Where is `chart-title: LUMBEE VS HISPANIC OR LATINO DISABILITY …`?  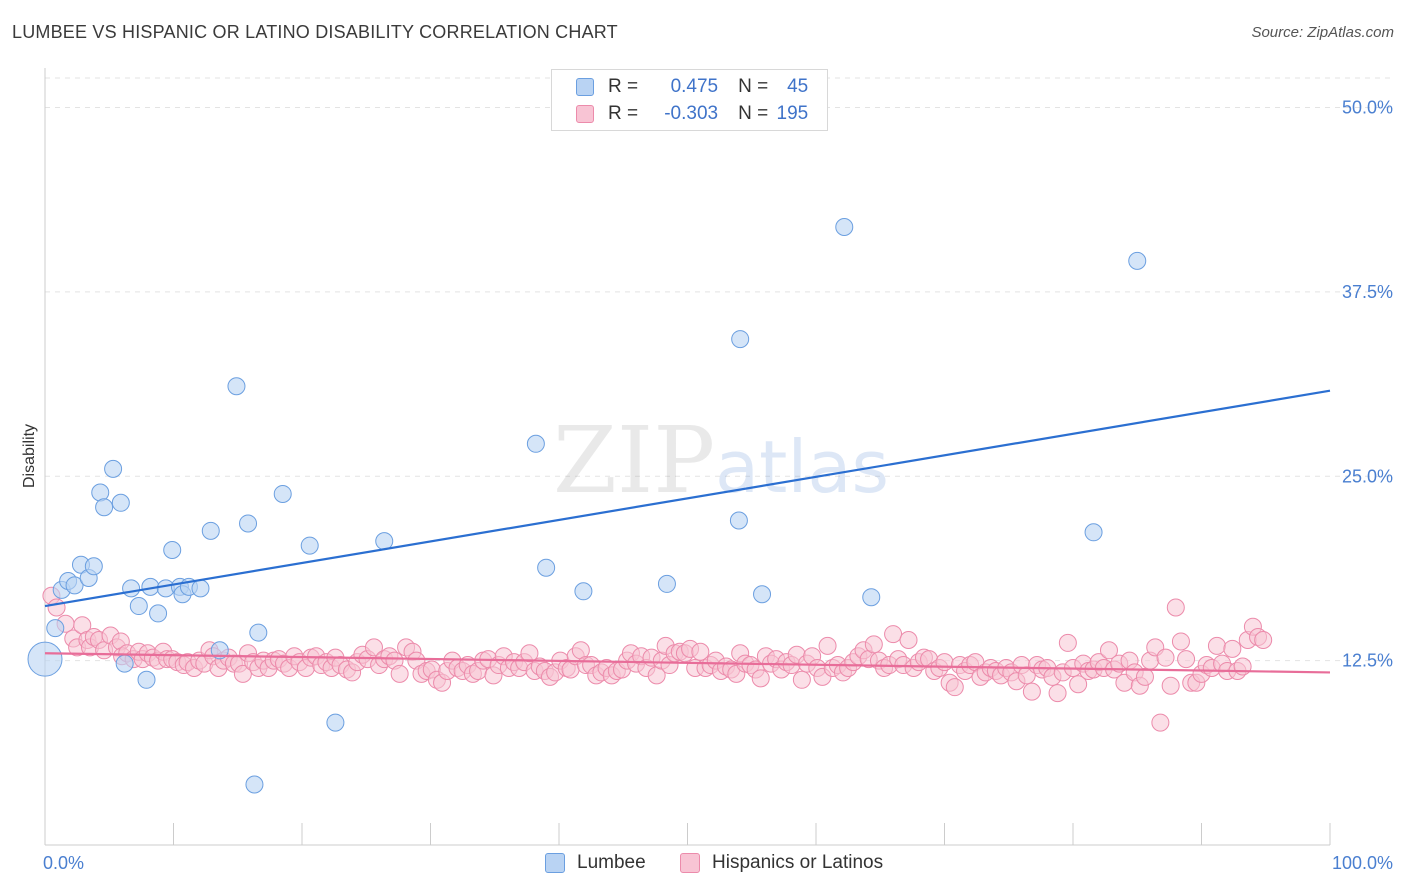
chart-title: LUMBEE VS HISPANIC OR LATINO DISABILITY … is located at coordinates (315, 32).